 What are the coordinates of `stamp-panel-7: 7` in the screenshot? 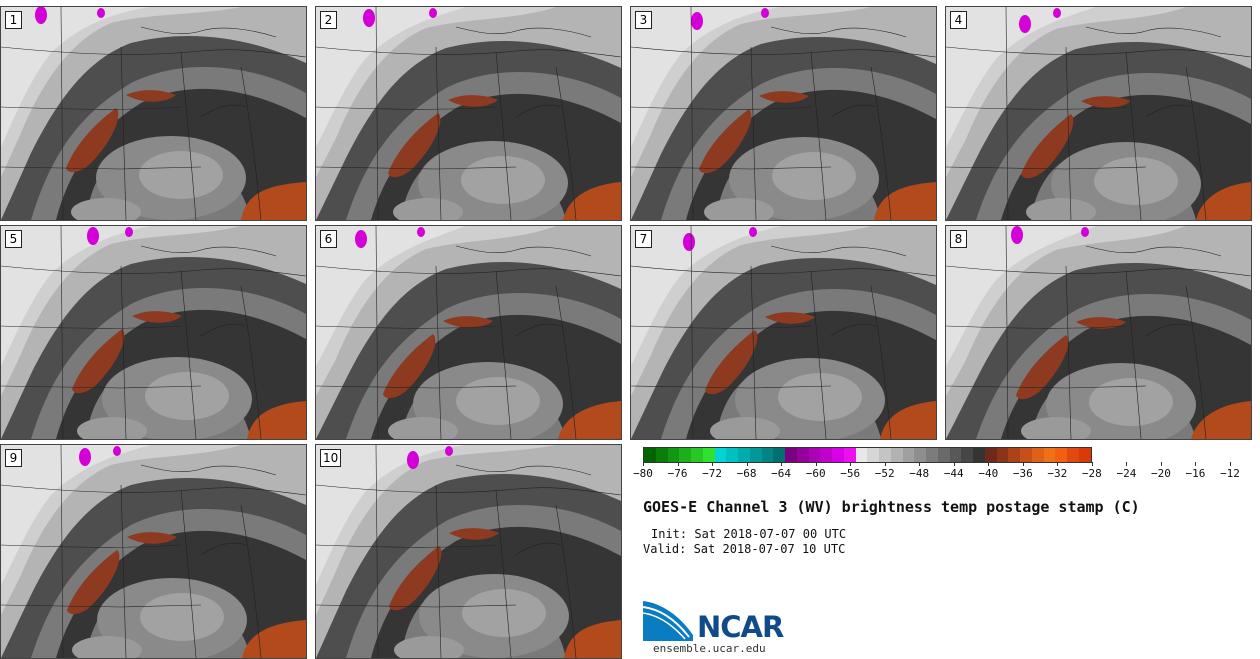 It's located at (783, 332).